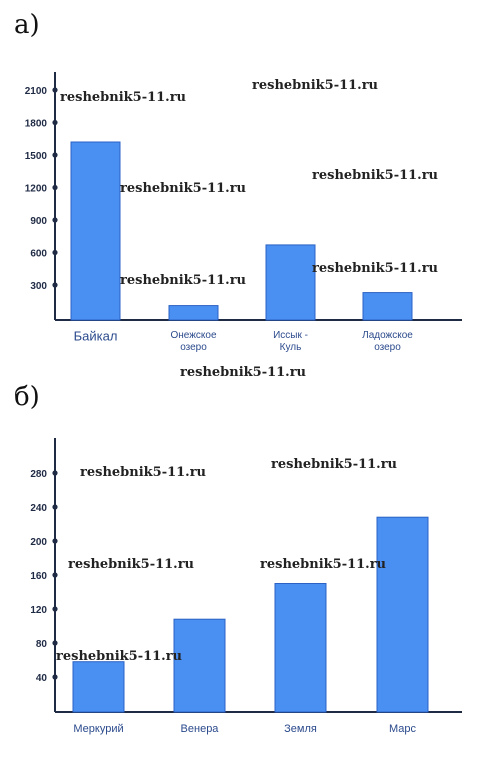  I want to click on y-tick-label: 1500, so click(36, 156).